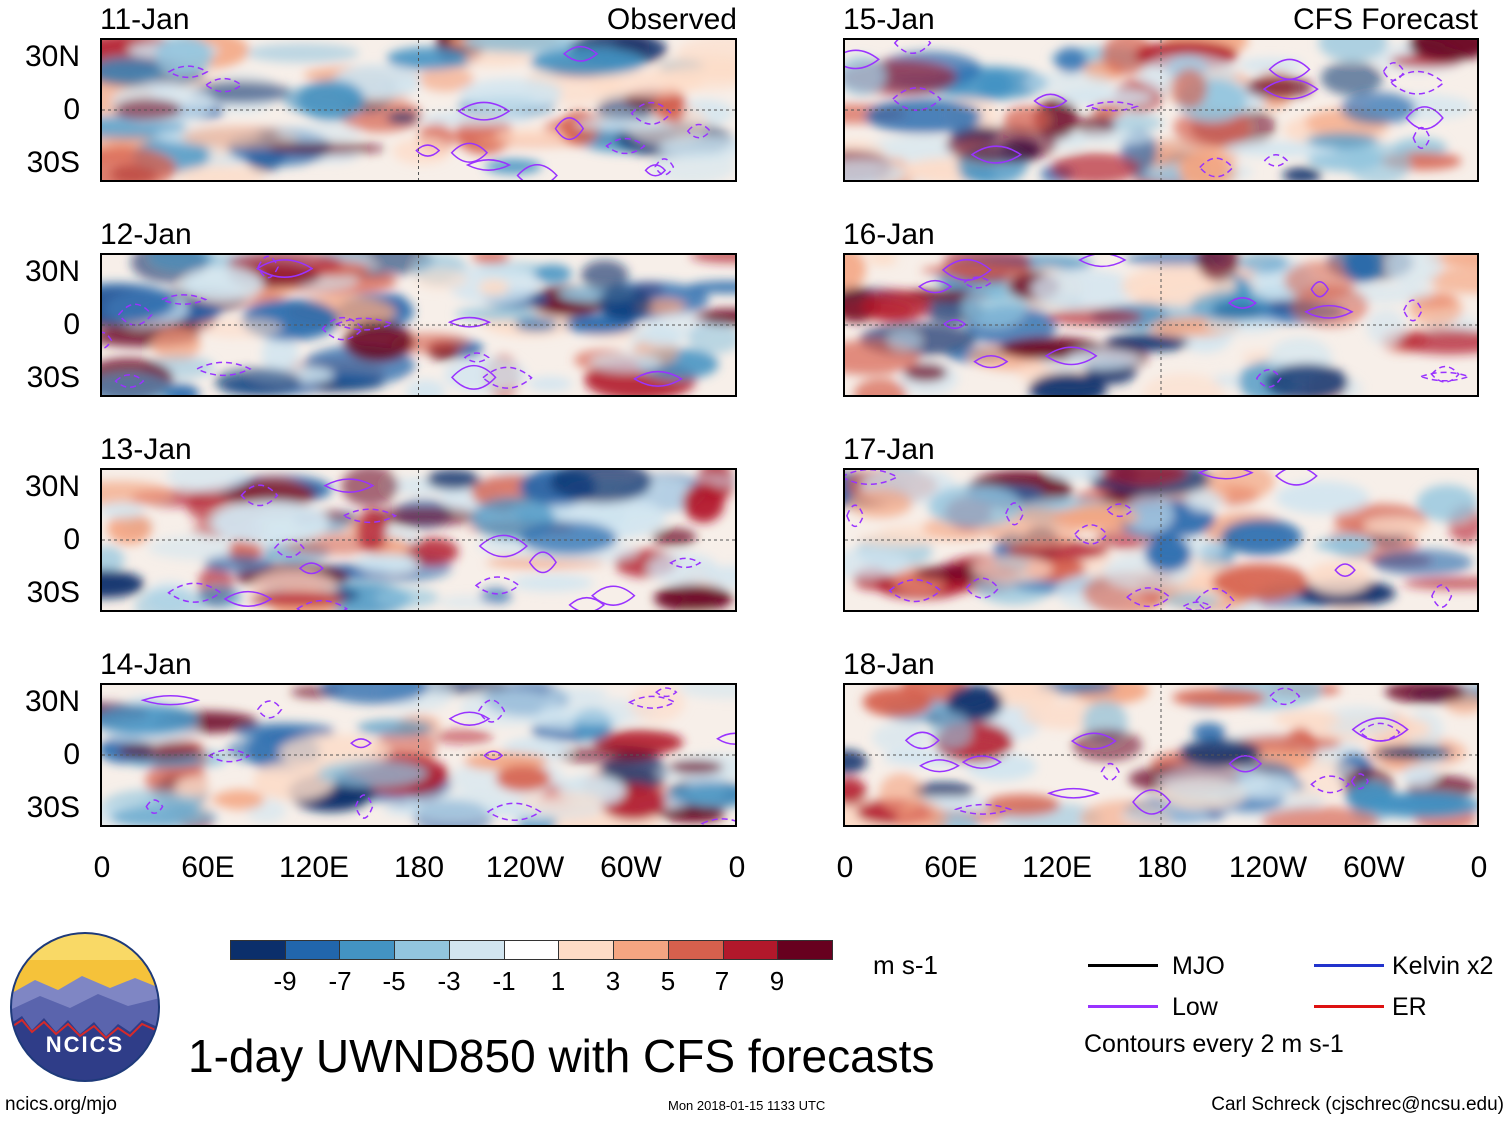 The height and width of the screenshot is (1121, 1510). Describe the element at coordinates (61, 1104) in the screenshot. I see `footer-url: ncics.org/mjo` at that location.